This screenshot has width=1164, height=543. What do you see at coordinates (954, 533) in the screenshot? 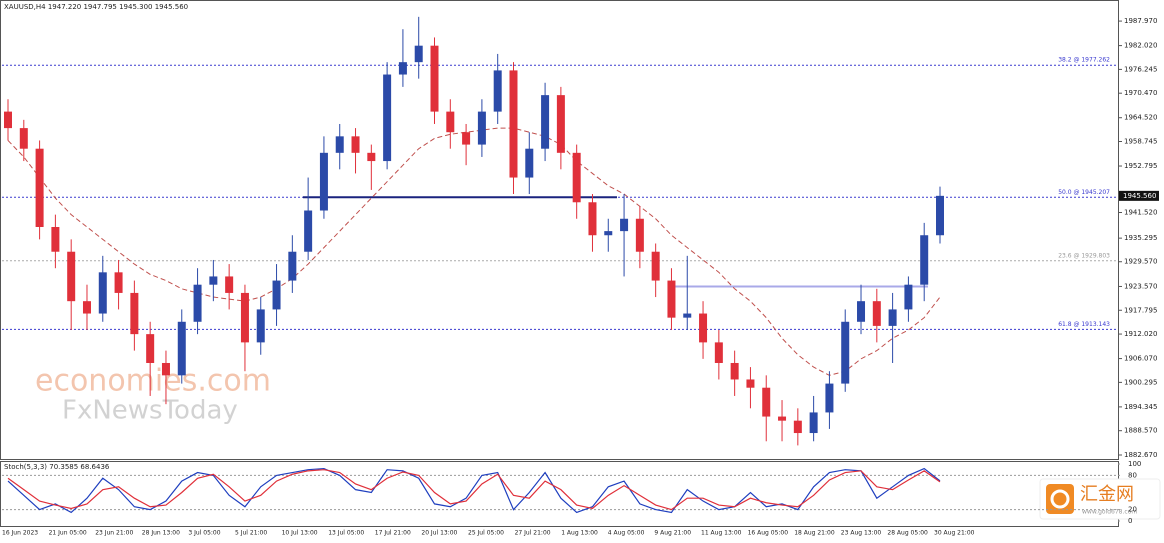
I see `x-tick-label: 30 Aug 21:00` at bounding box center [954, 533].